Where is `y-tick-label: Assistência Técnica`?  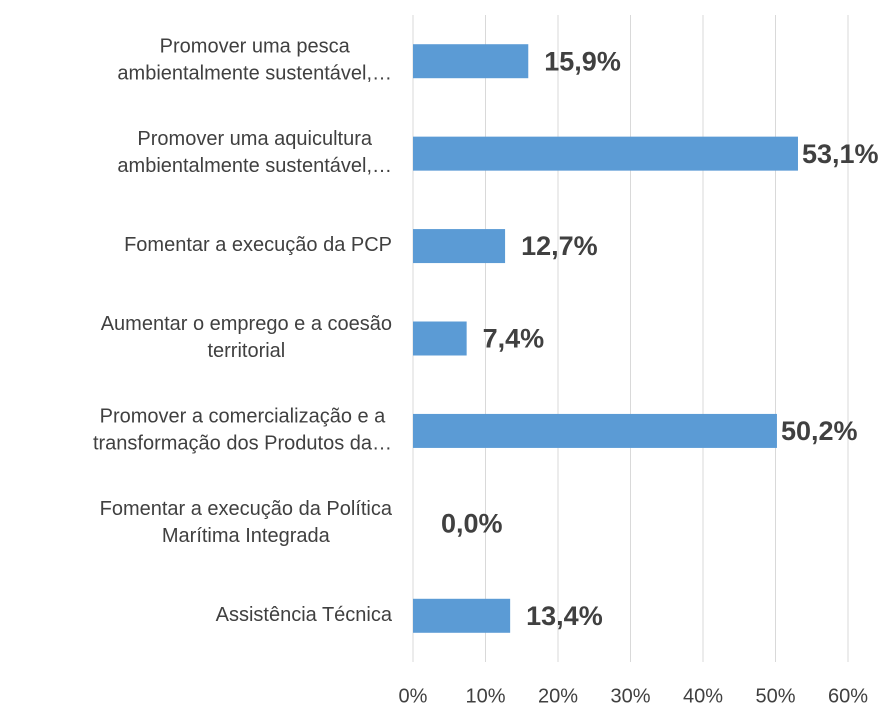
y-tick-label: Assistência Técnica is located at coordinates (304, 615).